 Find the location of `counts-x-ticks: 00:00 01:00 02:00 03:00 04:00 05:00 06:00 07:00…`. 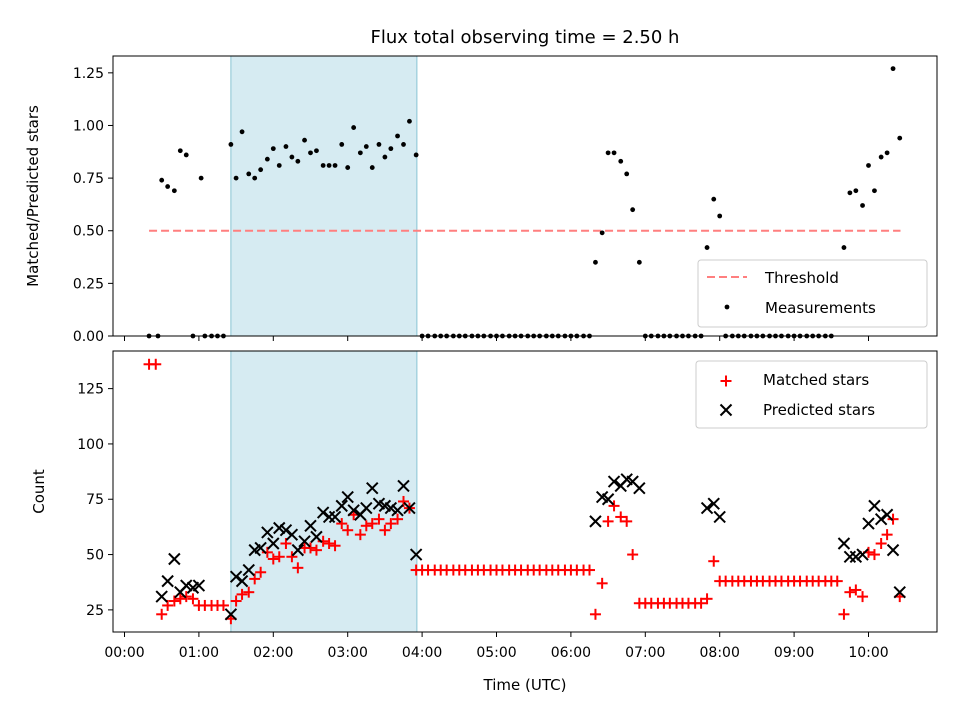

counts-x-ticks: 00:00 01:00 02:00 03:00 04:00 05:00 06:00 07:00… is located at coordinates (496, 646).